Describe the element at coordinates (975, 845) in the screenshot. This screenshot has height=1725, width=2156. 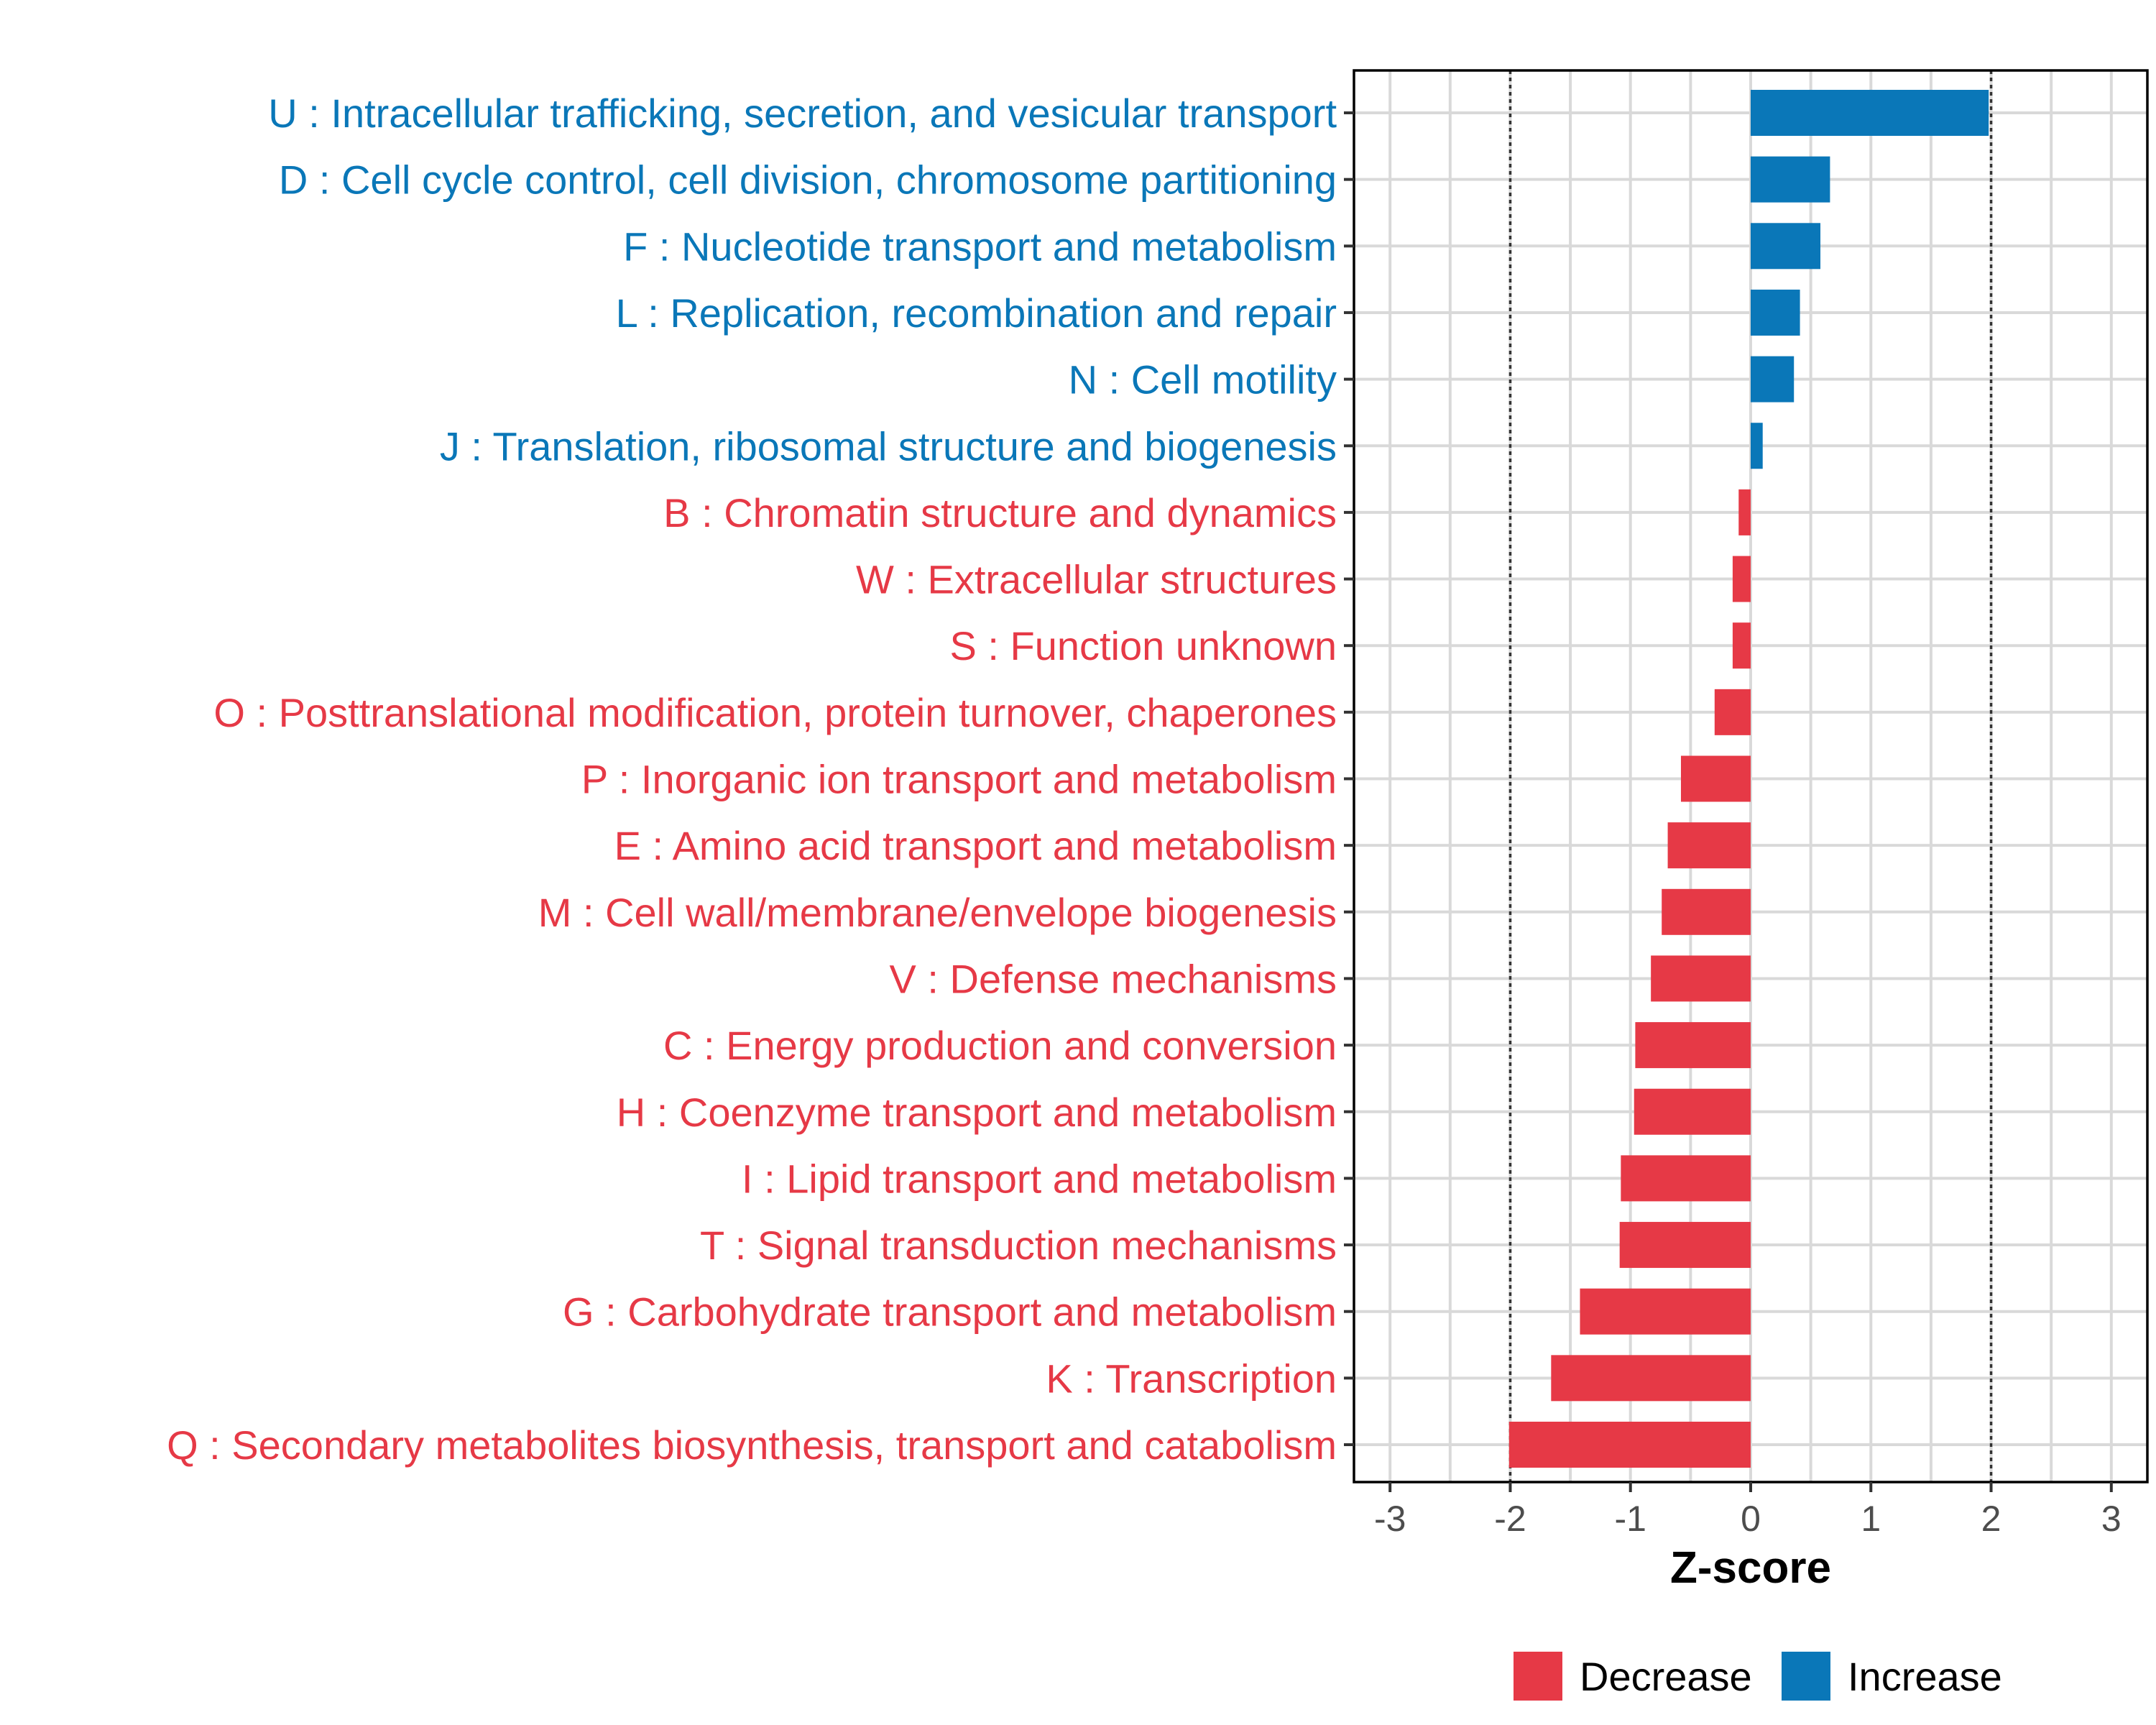
I see `category-label: E : Amino acid transport and metabolism` at that location.